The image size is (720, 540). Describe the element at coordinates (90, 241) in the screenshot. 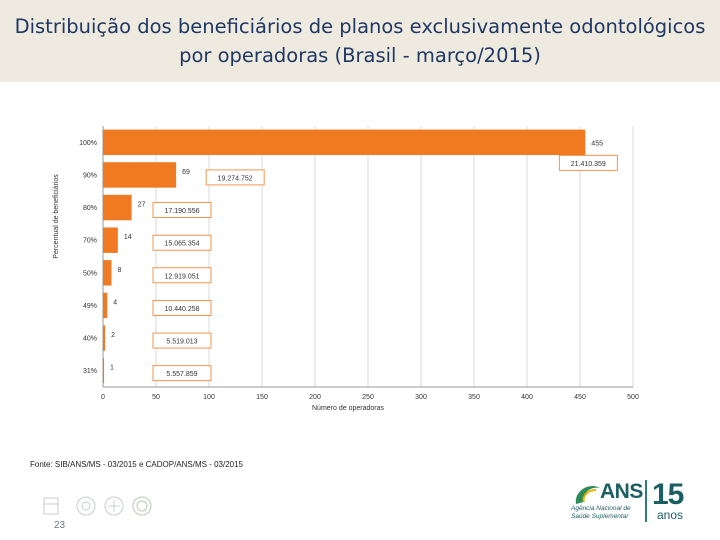

I see `y-tick-label: 70%` at that location.